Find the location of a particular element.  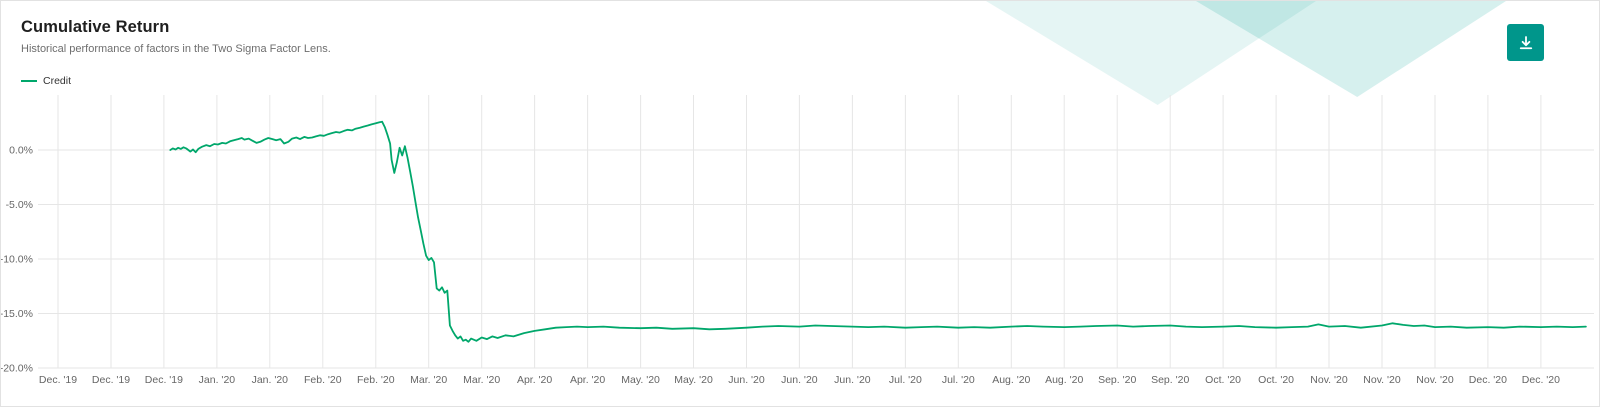

chart-title: Cumulative Return is located at coordinates (95, 27).